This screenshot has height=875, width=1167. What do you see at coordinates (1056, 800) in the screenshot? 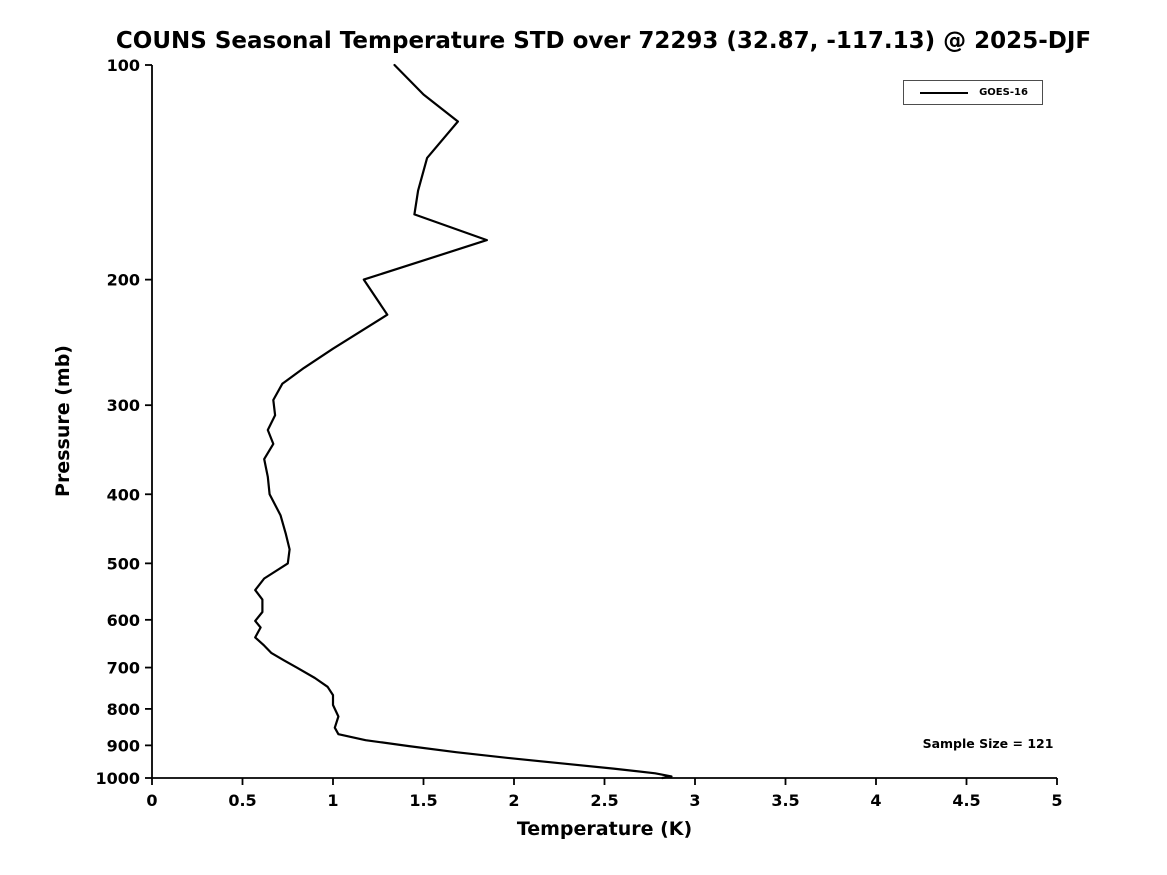
I see `x-tick-label: 5` at bounding box center [1056, 800].